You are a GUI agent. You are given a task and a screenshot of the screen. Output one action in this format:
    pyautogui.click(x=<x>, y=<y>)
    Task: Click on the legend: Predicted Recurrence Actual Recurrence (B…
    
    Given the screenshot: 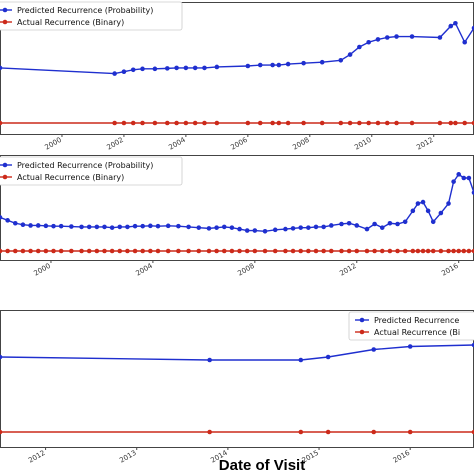 What is the action you would take?
    pyautogui.click(x=411, y=326)
    